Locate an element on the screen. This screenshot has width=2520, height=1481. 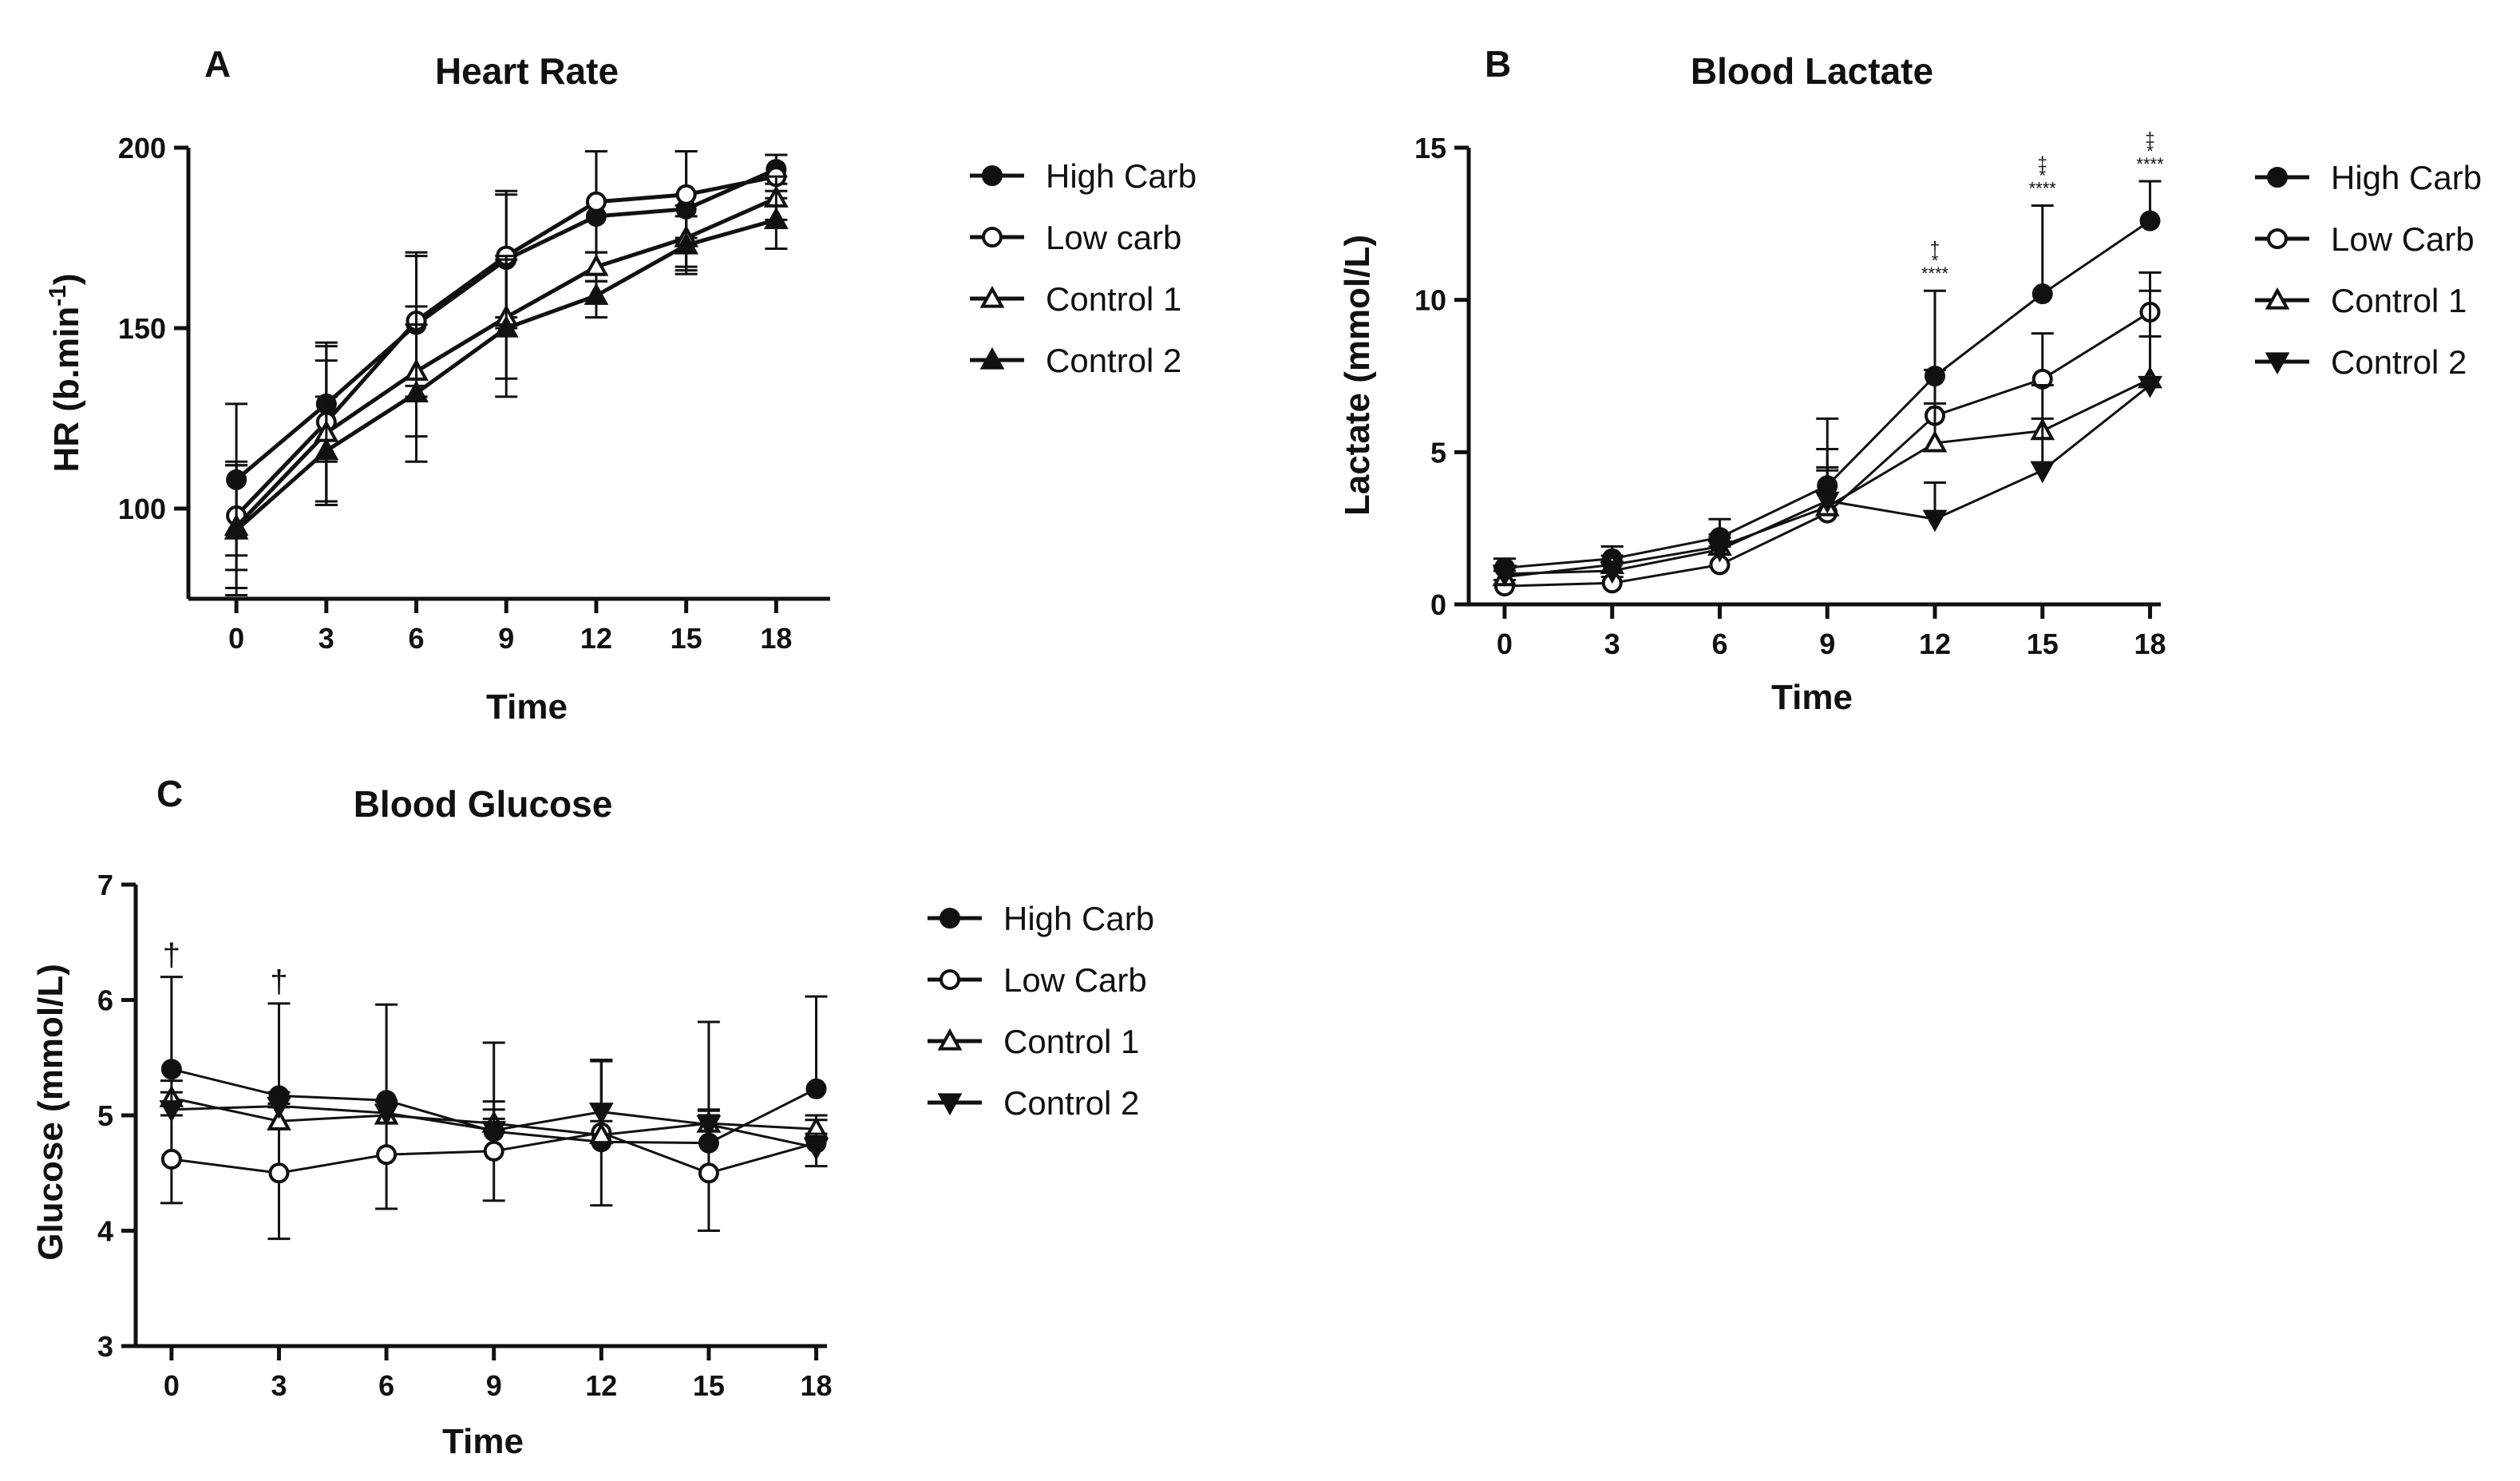
panel-letter: B is located at coordinates (1498, 64).